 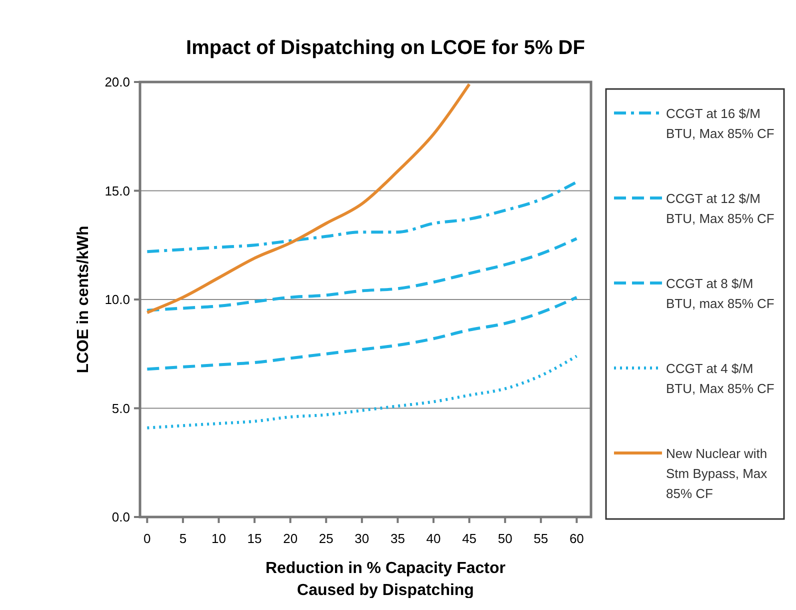 What do you see at coordinates (117, 190) in the screenshot?
I see `y-tick-label: 15.0` at bounding box center [117, 190].